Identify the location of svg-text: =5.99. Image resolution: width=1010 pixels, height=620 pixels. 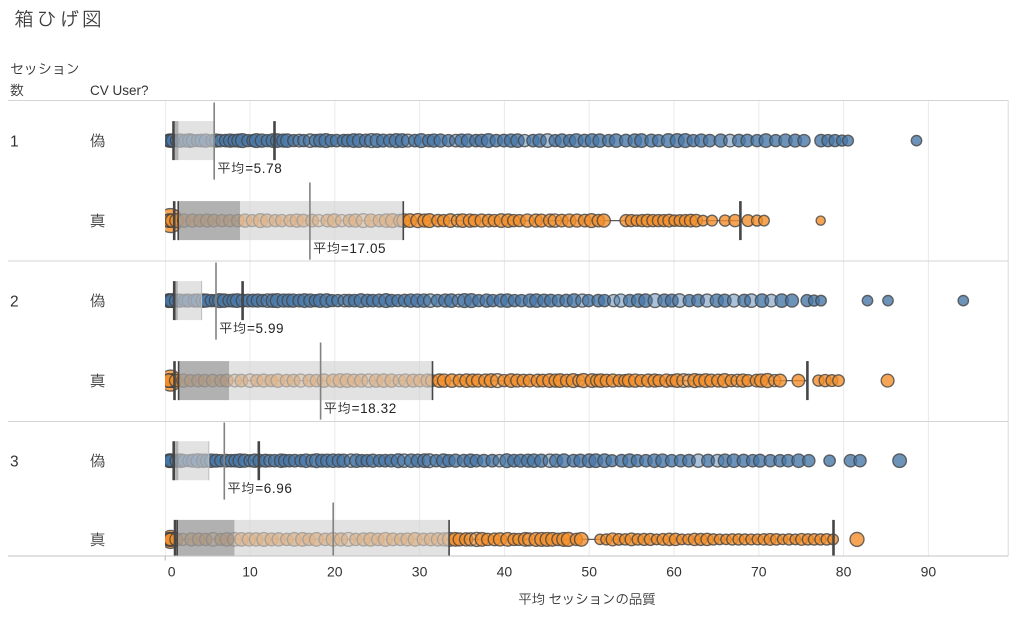
(265, 328).